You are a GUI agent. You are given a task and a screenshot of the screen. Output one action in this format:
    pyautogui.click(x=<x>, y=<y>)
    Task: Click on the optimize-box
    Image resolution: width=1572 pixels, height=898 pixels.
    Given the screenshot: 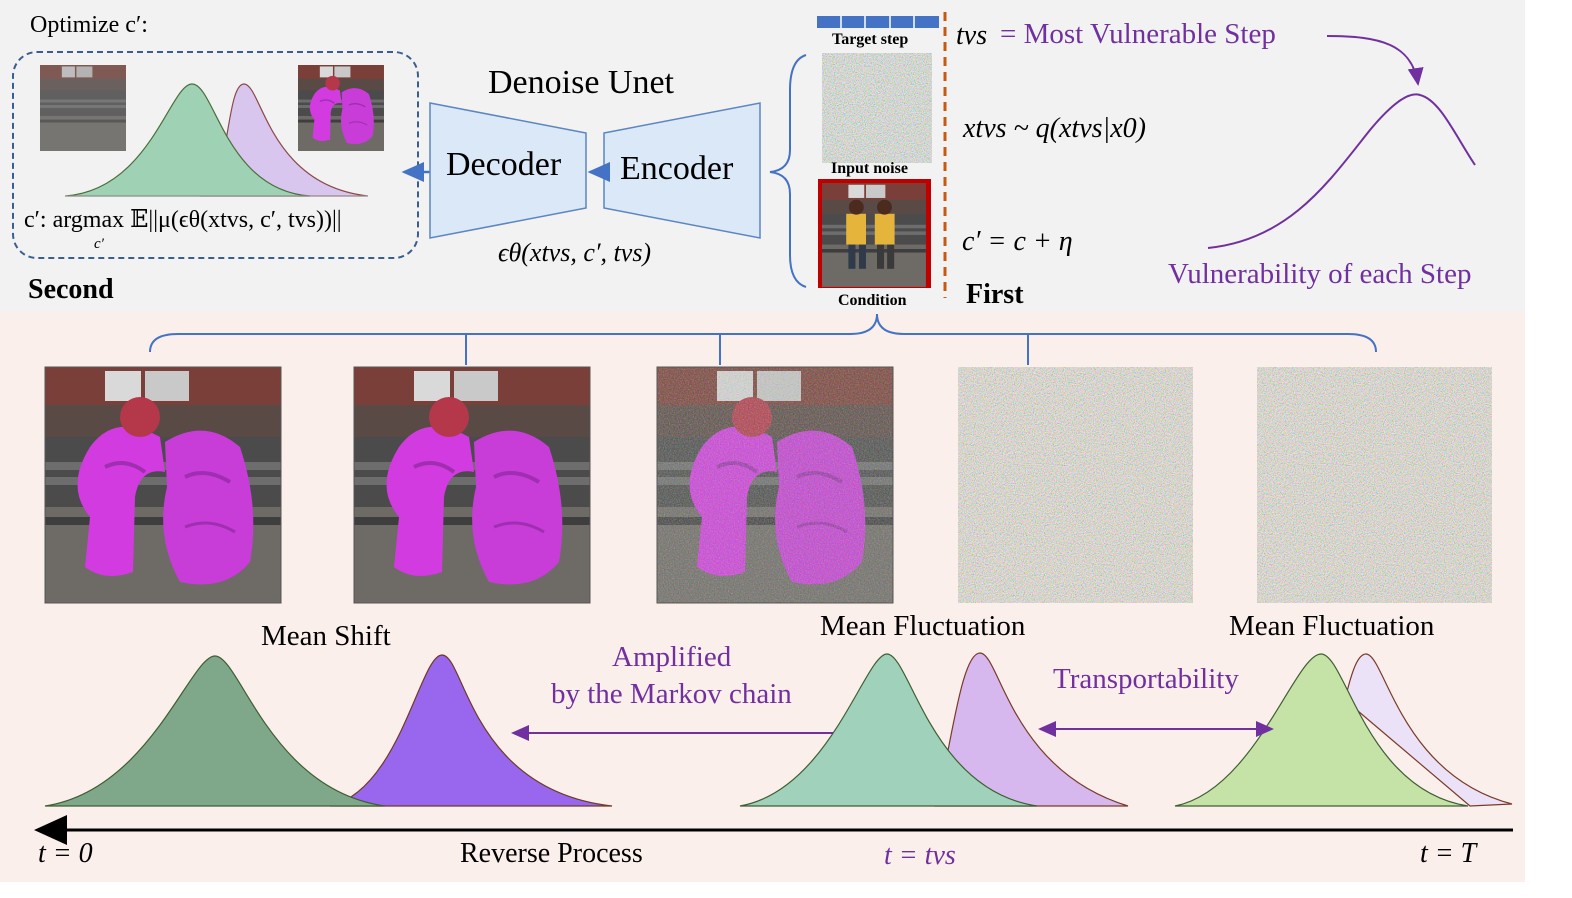 What is the action you would take?
    pyautogui.click(x=215, y=155)
    